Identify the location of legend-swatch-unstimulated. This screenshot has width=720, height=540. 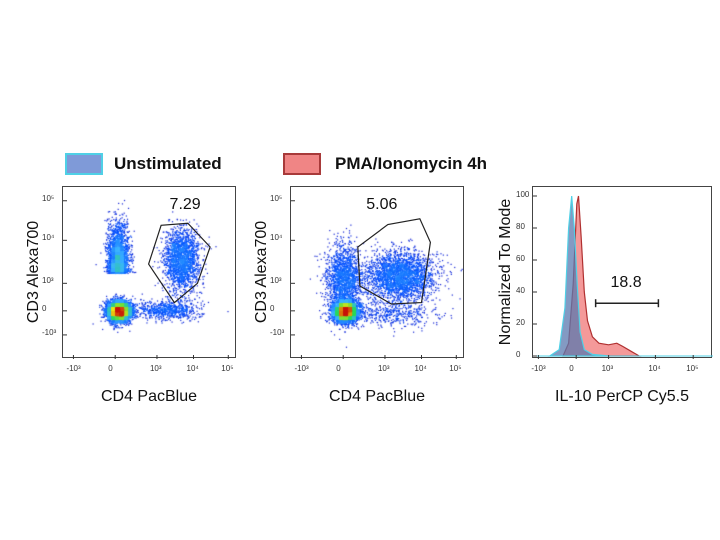
(84, 164).